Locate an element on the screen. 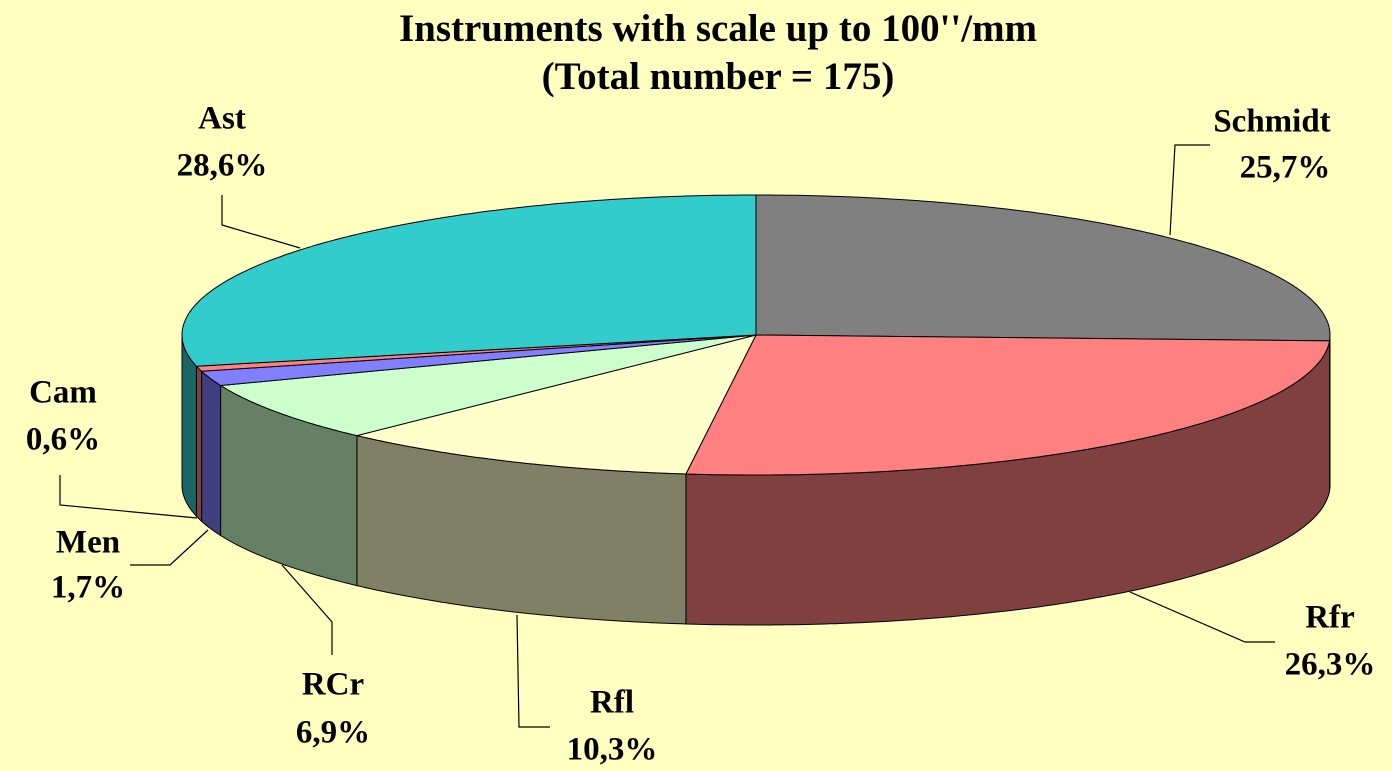 The image size is (1392, 771). slice-label: Schmidt is located at coordinates (1271, 122).